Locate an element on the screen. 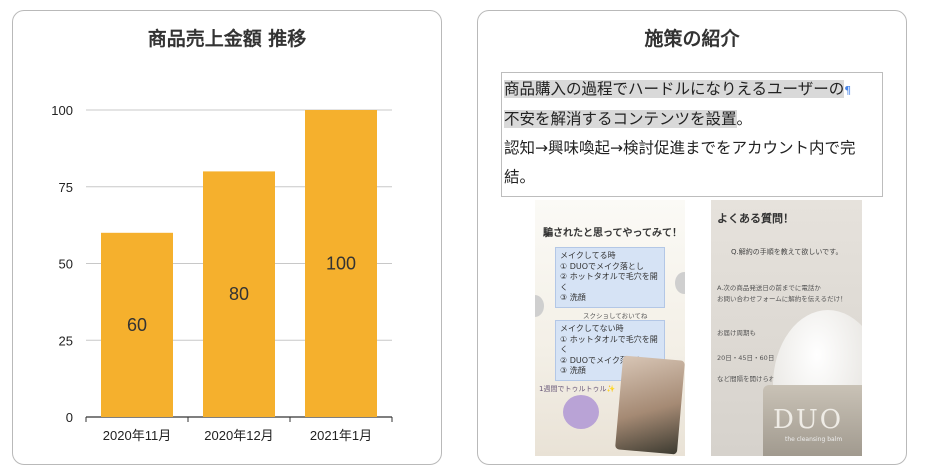 The height and width of the screenshot is (476, 930). duo-jar-body is located at coordinates (812, 420).